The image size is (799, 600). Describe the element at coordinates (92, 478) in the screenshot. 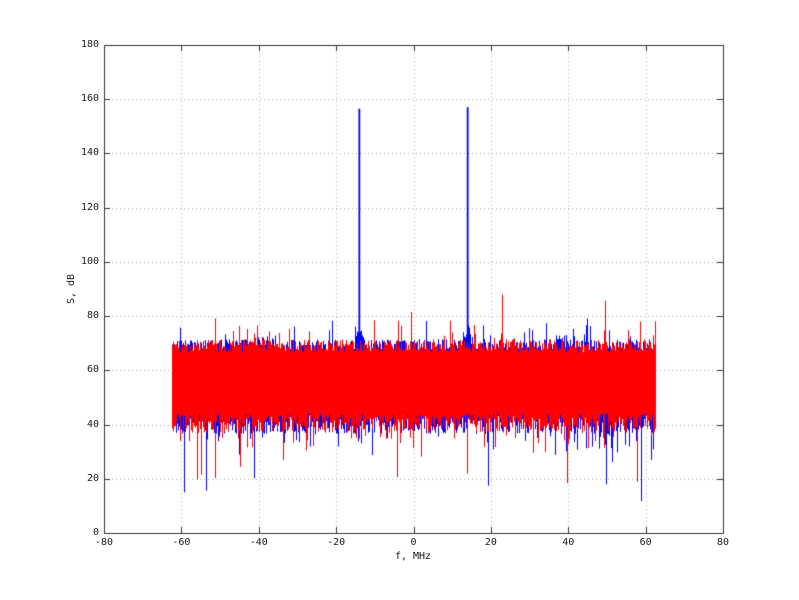

I see `y-tick-label: 20` at that location.